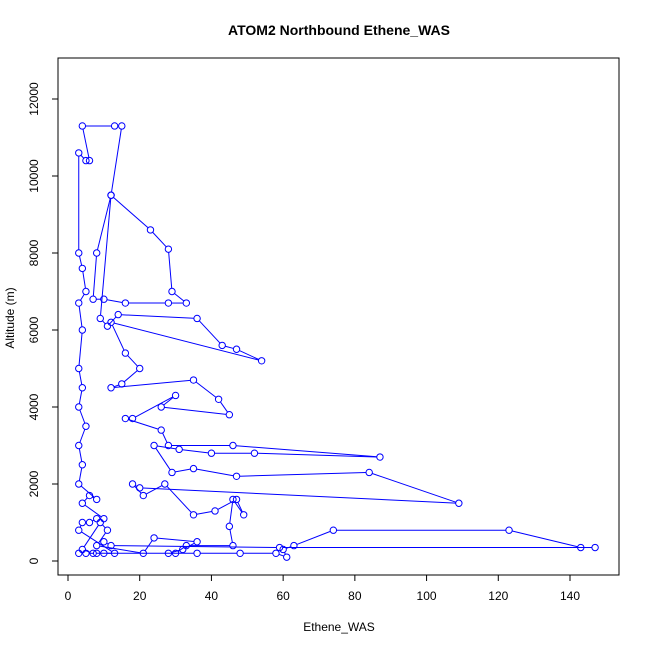  I want to click on y-axis: 0 2000 4000 6000 8000 10000 12000, so click(43, 323).